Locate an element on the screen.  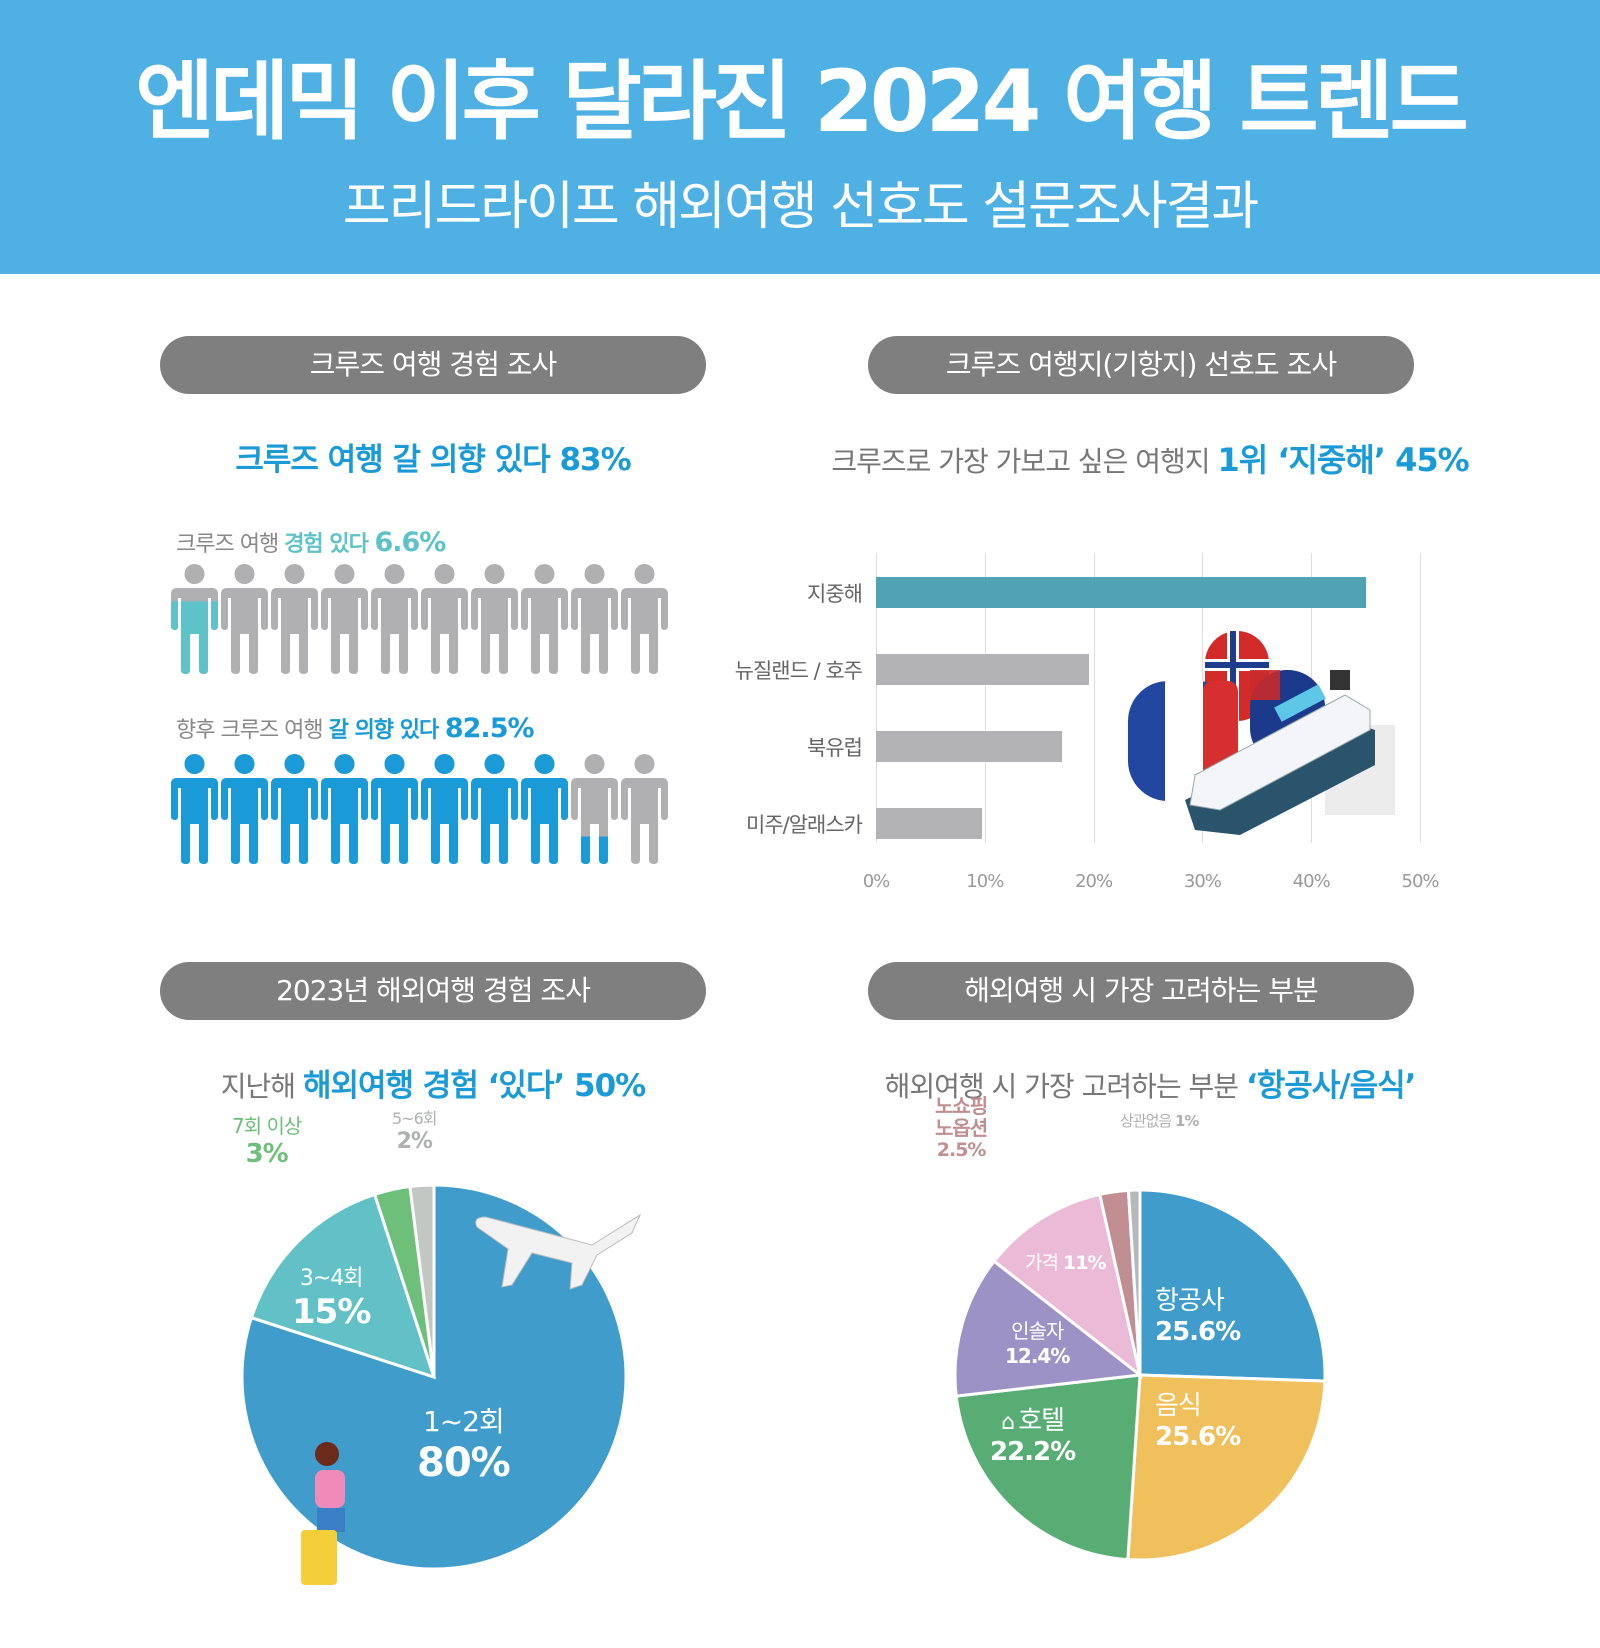
pie-svg is located at coordinates (1140, 1375).